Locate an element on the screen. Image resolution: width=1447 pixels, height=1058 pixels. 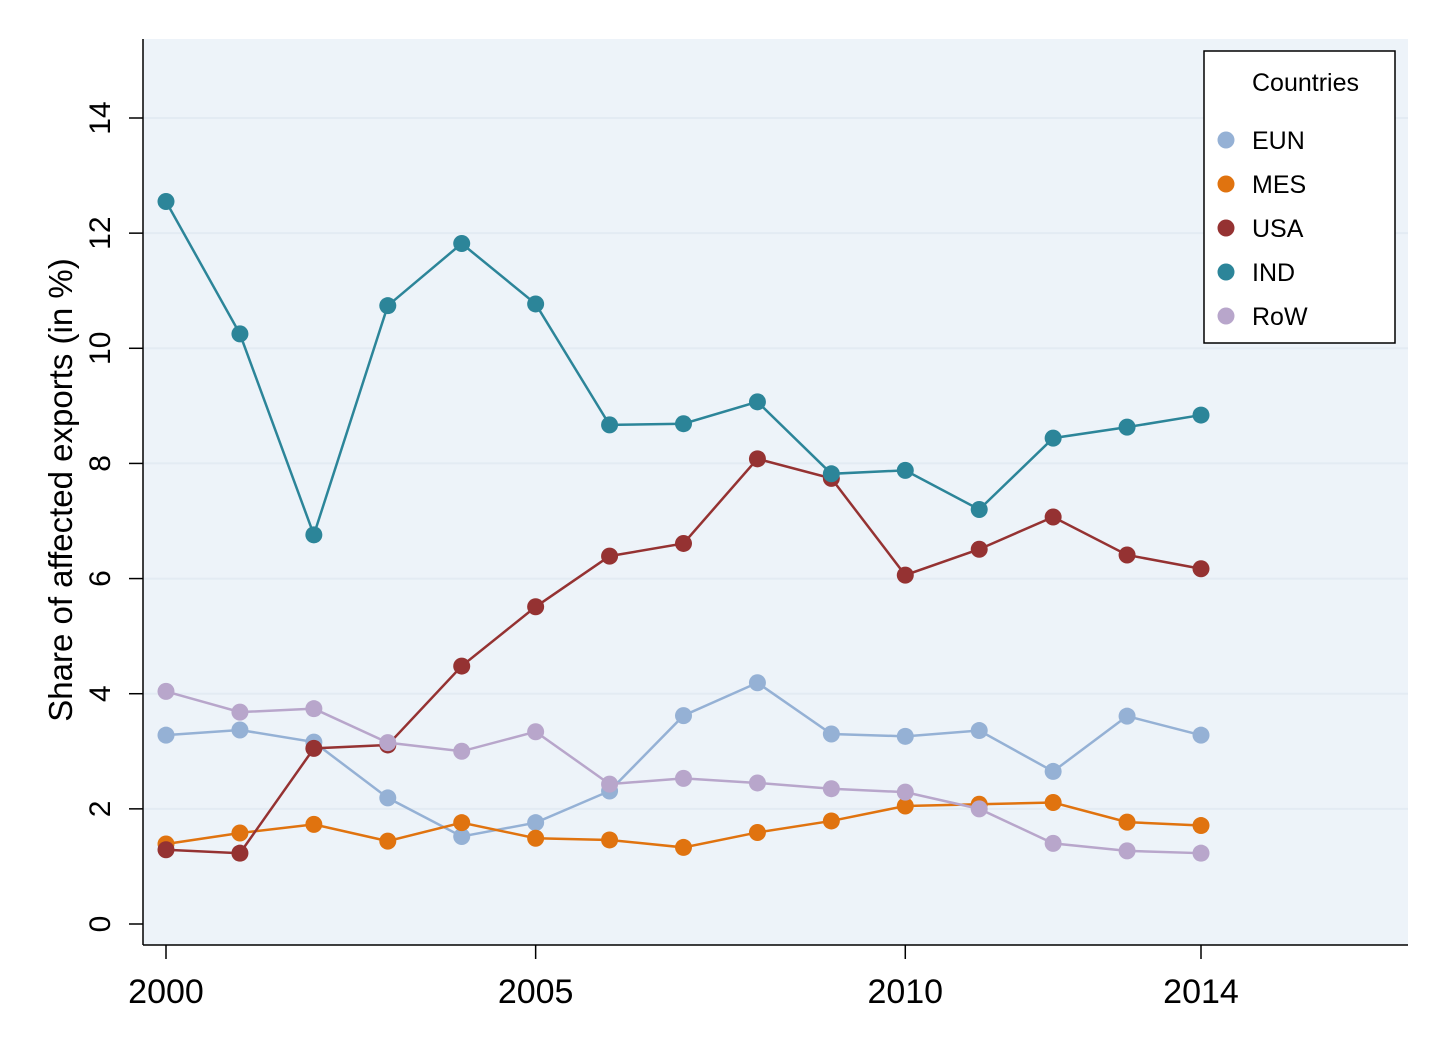
legend-label-row: RoW is located at coordinates (1280, 317).